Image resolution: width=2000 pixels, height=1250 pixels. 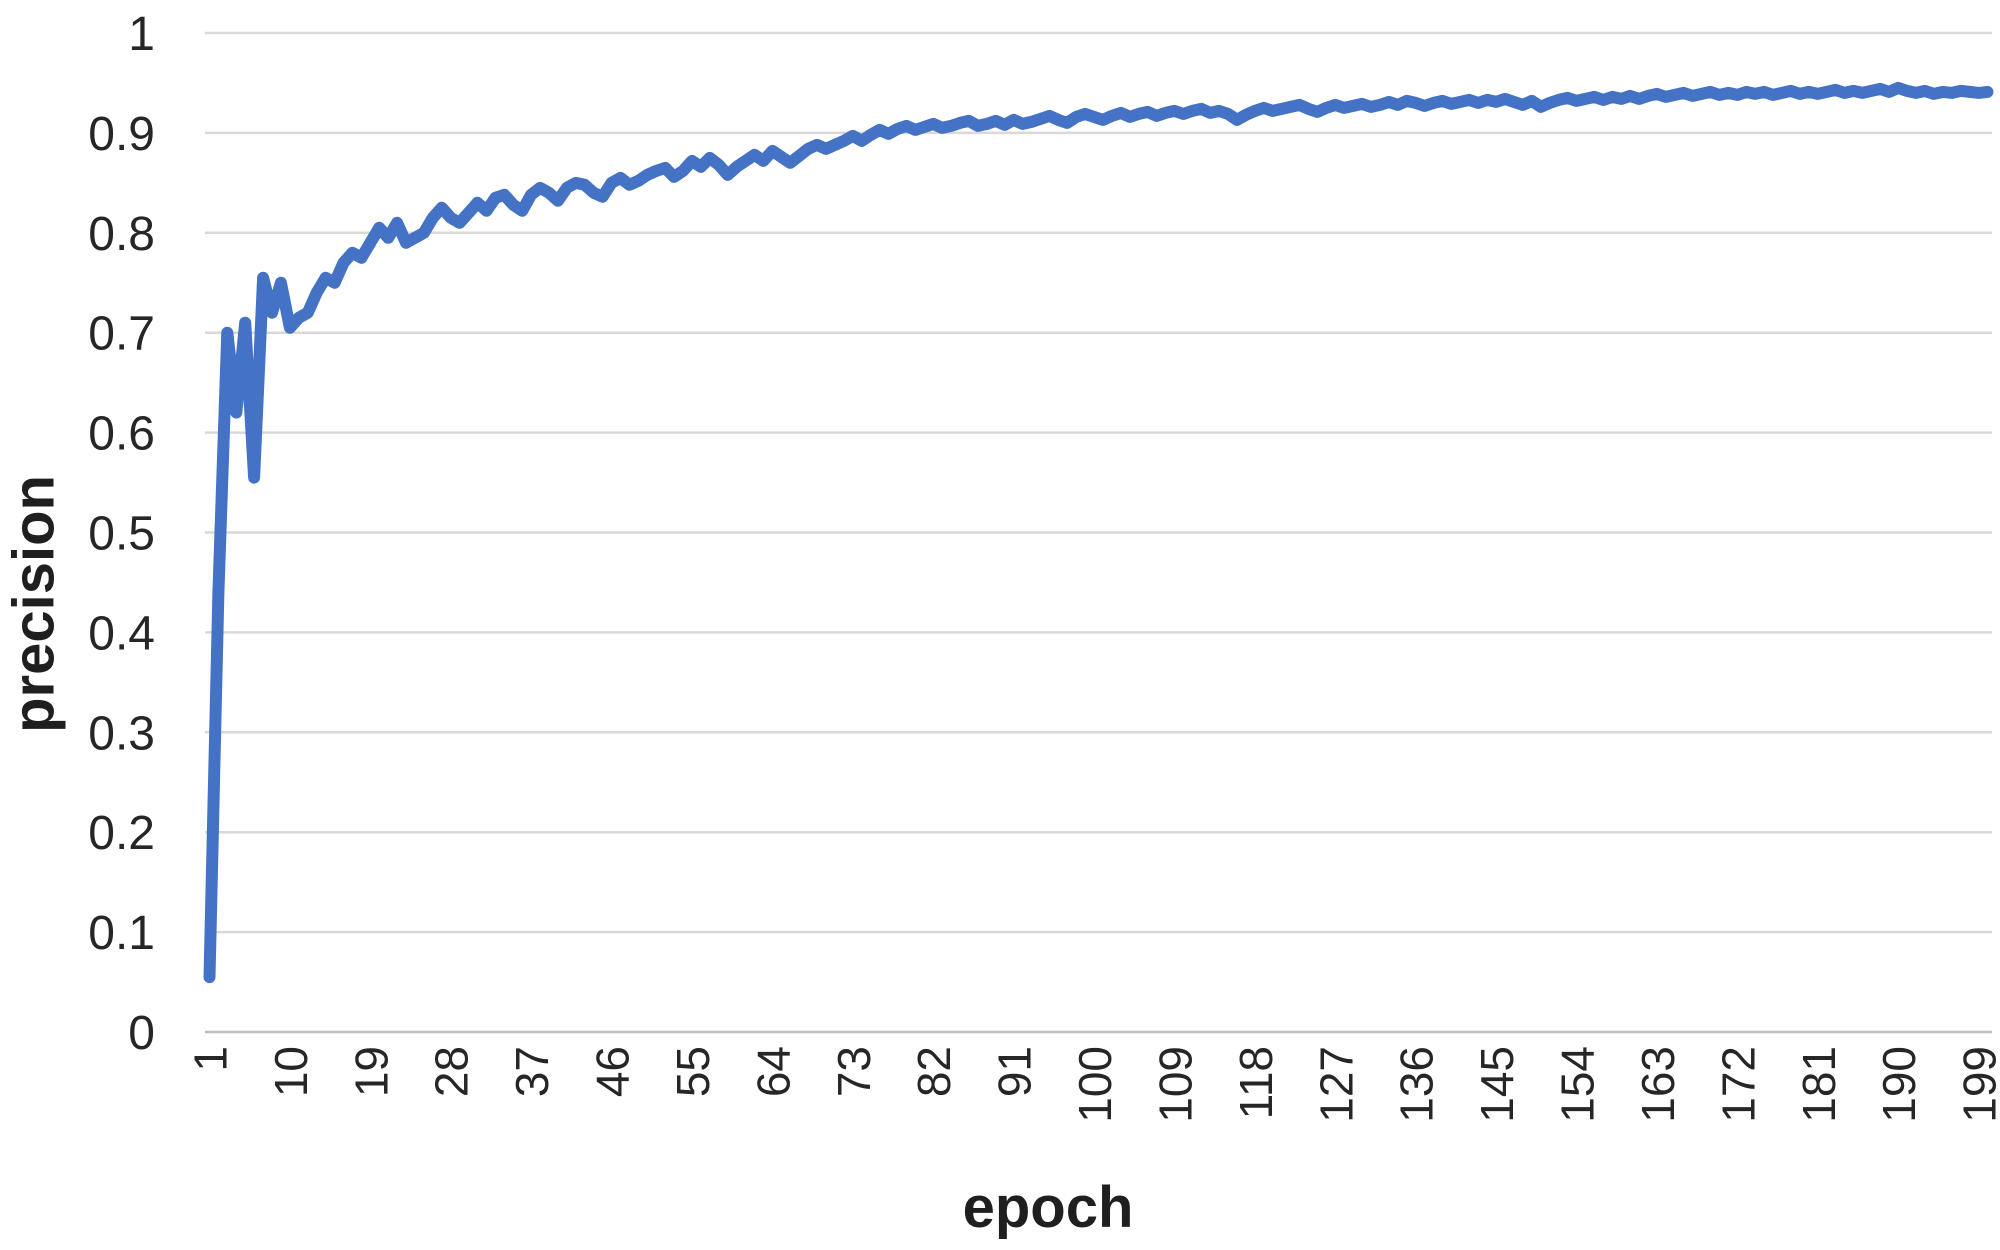 I want to click on y-tick-label: 0.7, so click(x=121, y=334).